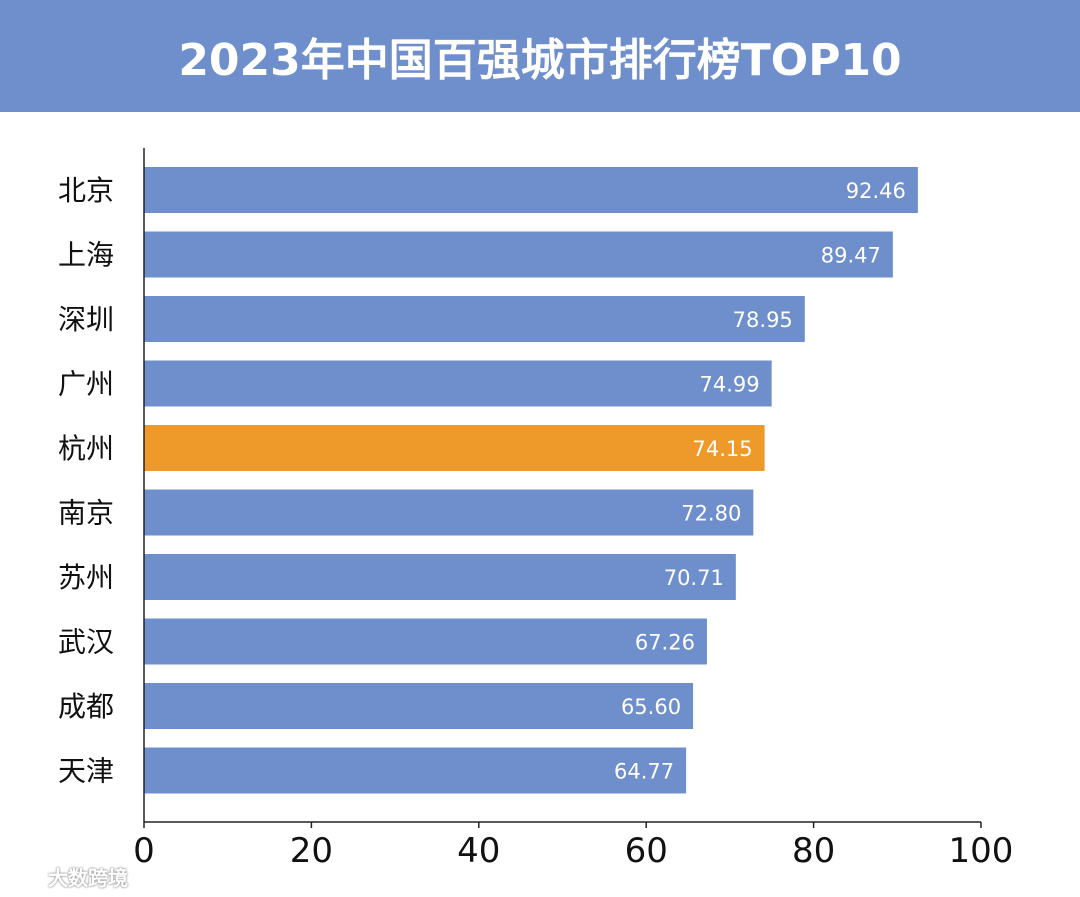 The height and width of the screenshot is (897, 1080). Describe the element at coordinates (646, 851) in the screenshot. I see `x-tick-label-4: 60` at that location.